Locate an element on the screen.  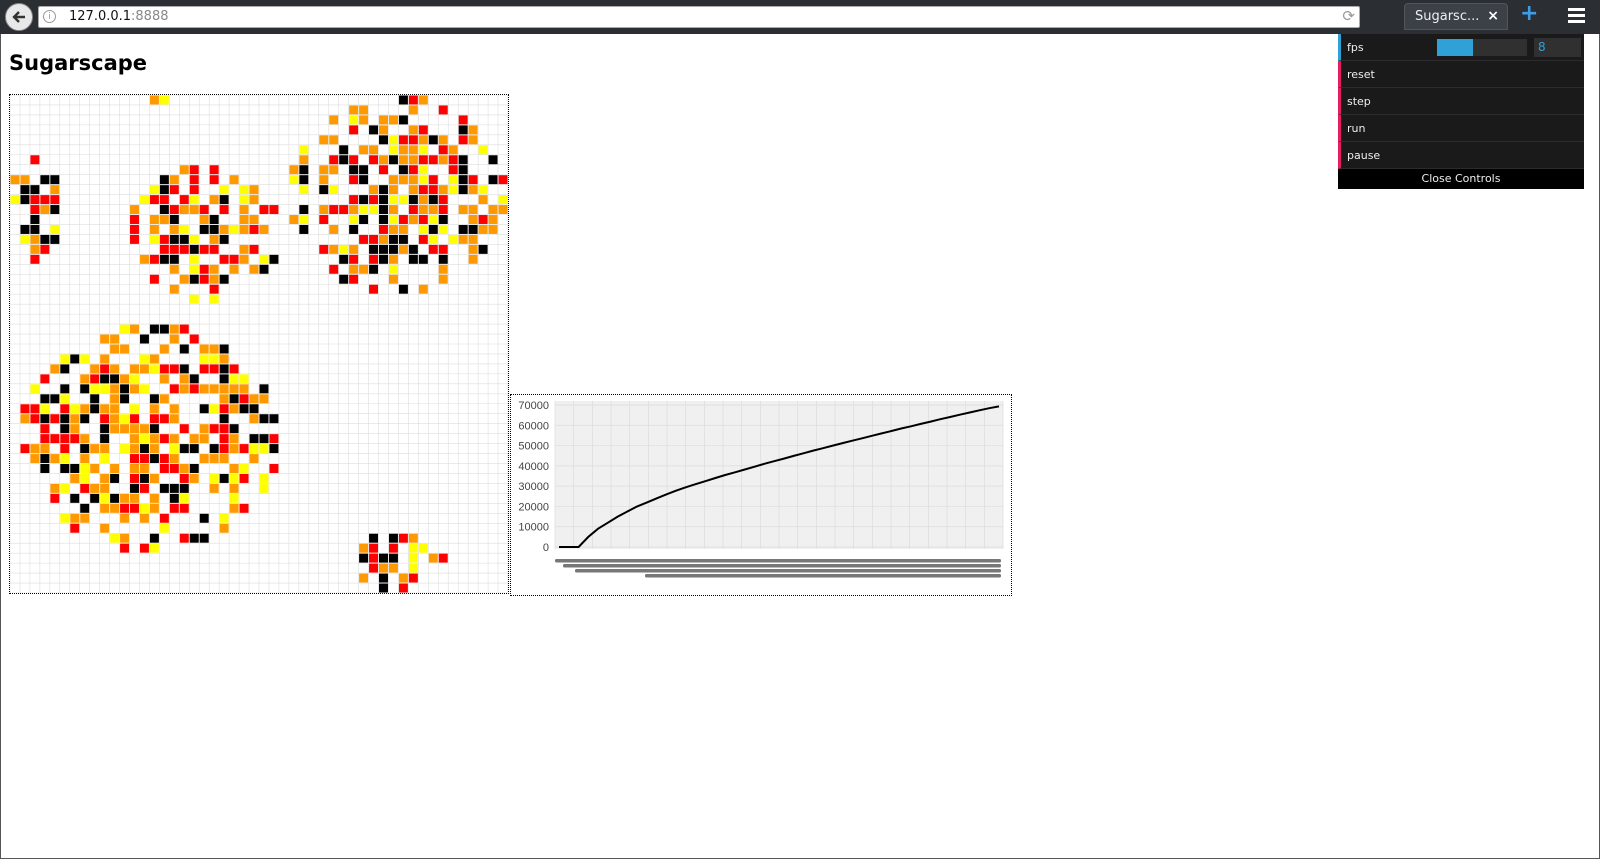
run-button: run is located at coordinates (1461, 128).